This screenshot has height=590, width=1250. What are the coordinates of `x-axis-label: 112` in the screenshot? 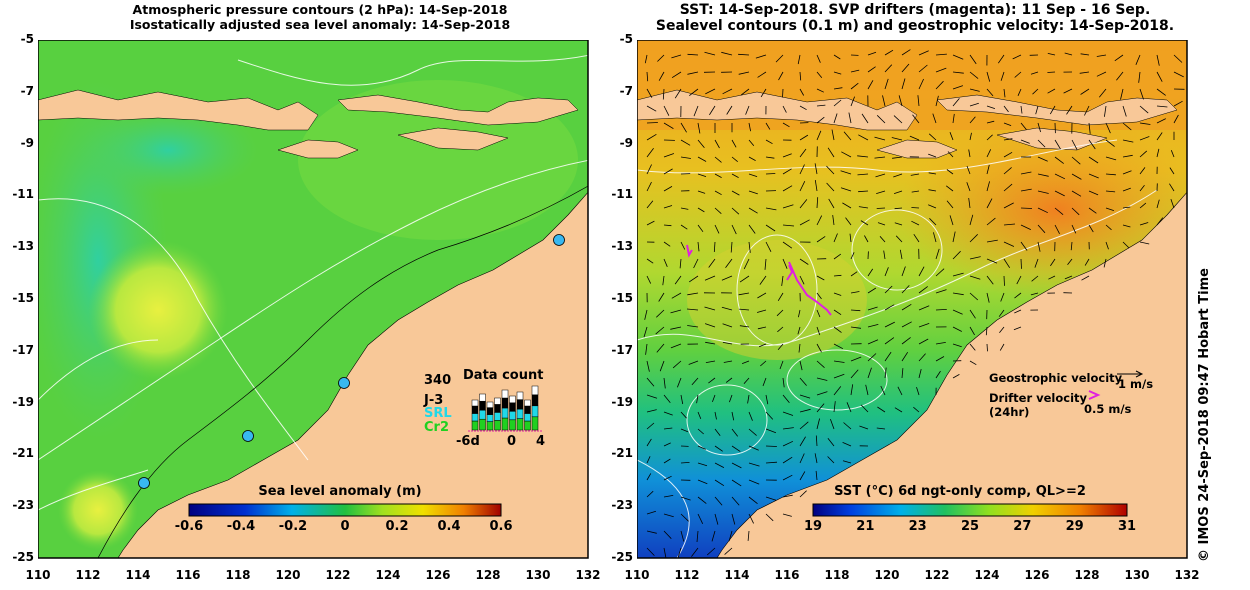 It's located at (687, 575).